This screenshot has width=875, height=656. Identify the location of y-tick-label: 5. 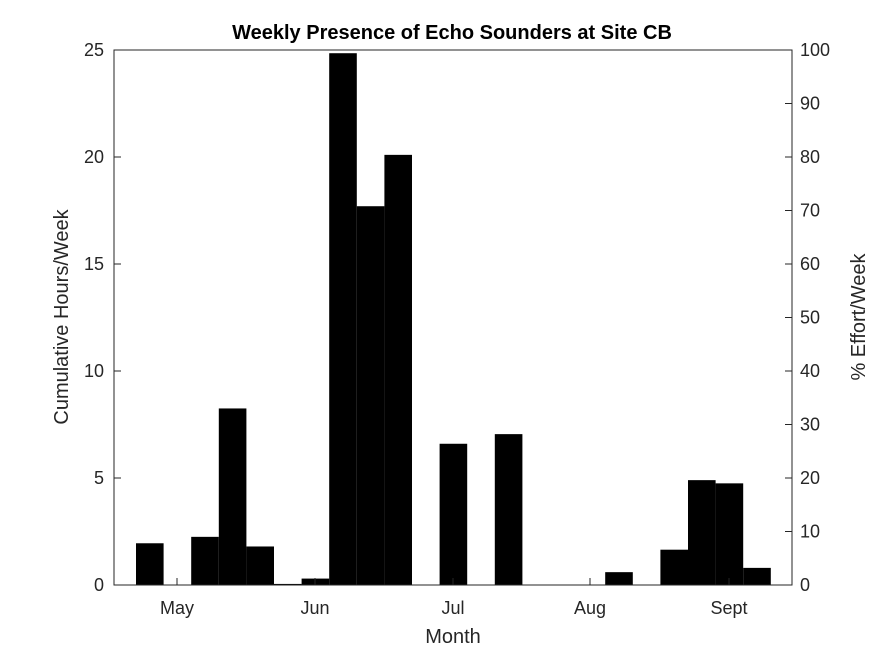
(99, 478).